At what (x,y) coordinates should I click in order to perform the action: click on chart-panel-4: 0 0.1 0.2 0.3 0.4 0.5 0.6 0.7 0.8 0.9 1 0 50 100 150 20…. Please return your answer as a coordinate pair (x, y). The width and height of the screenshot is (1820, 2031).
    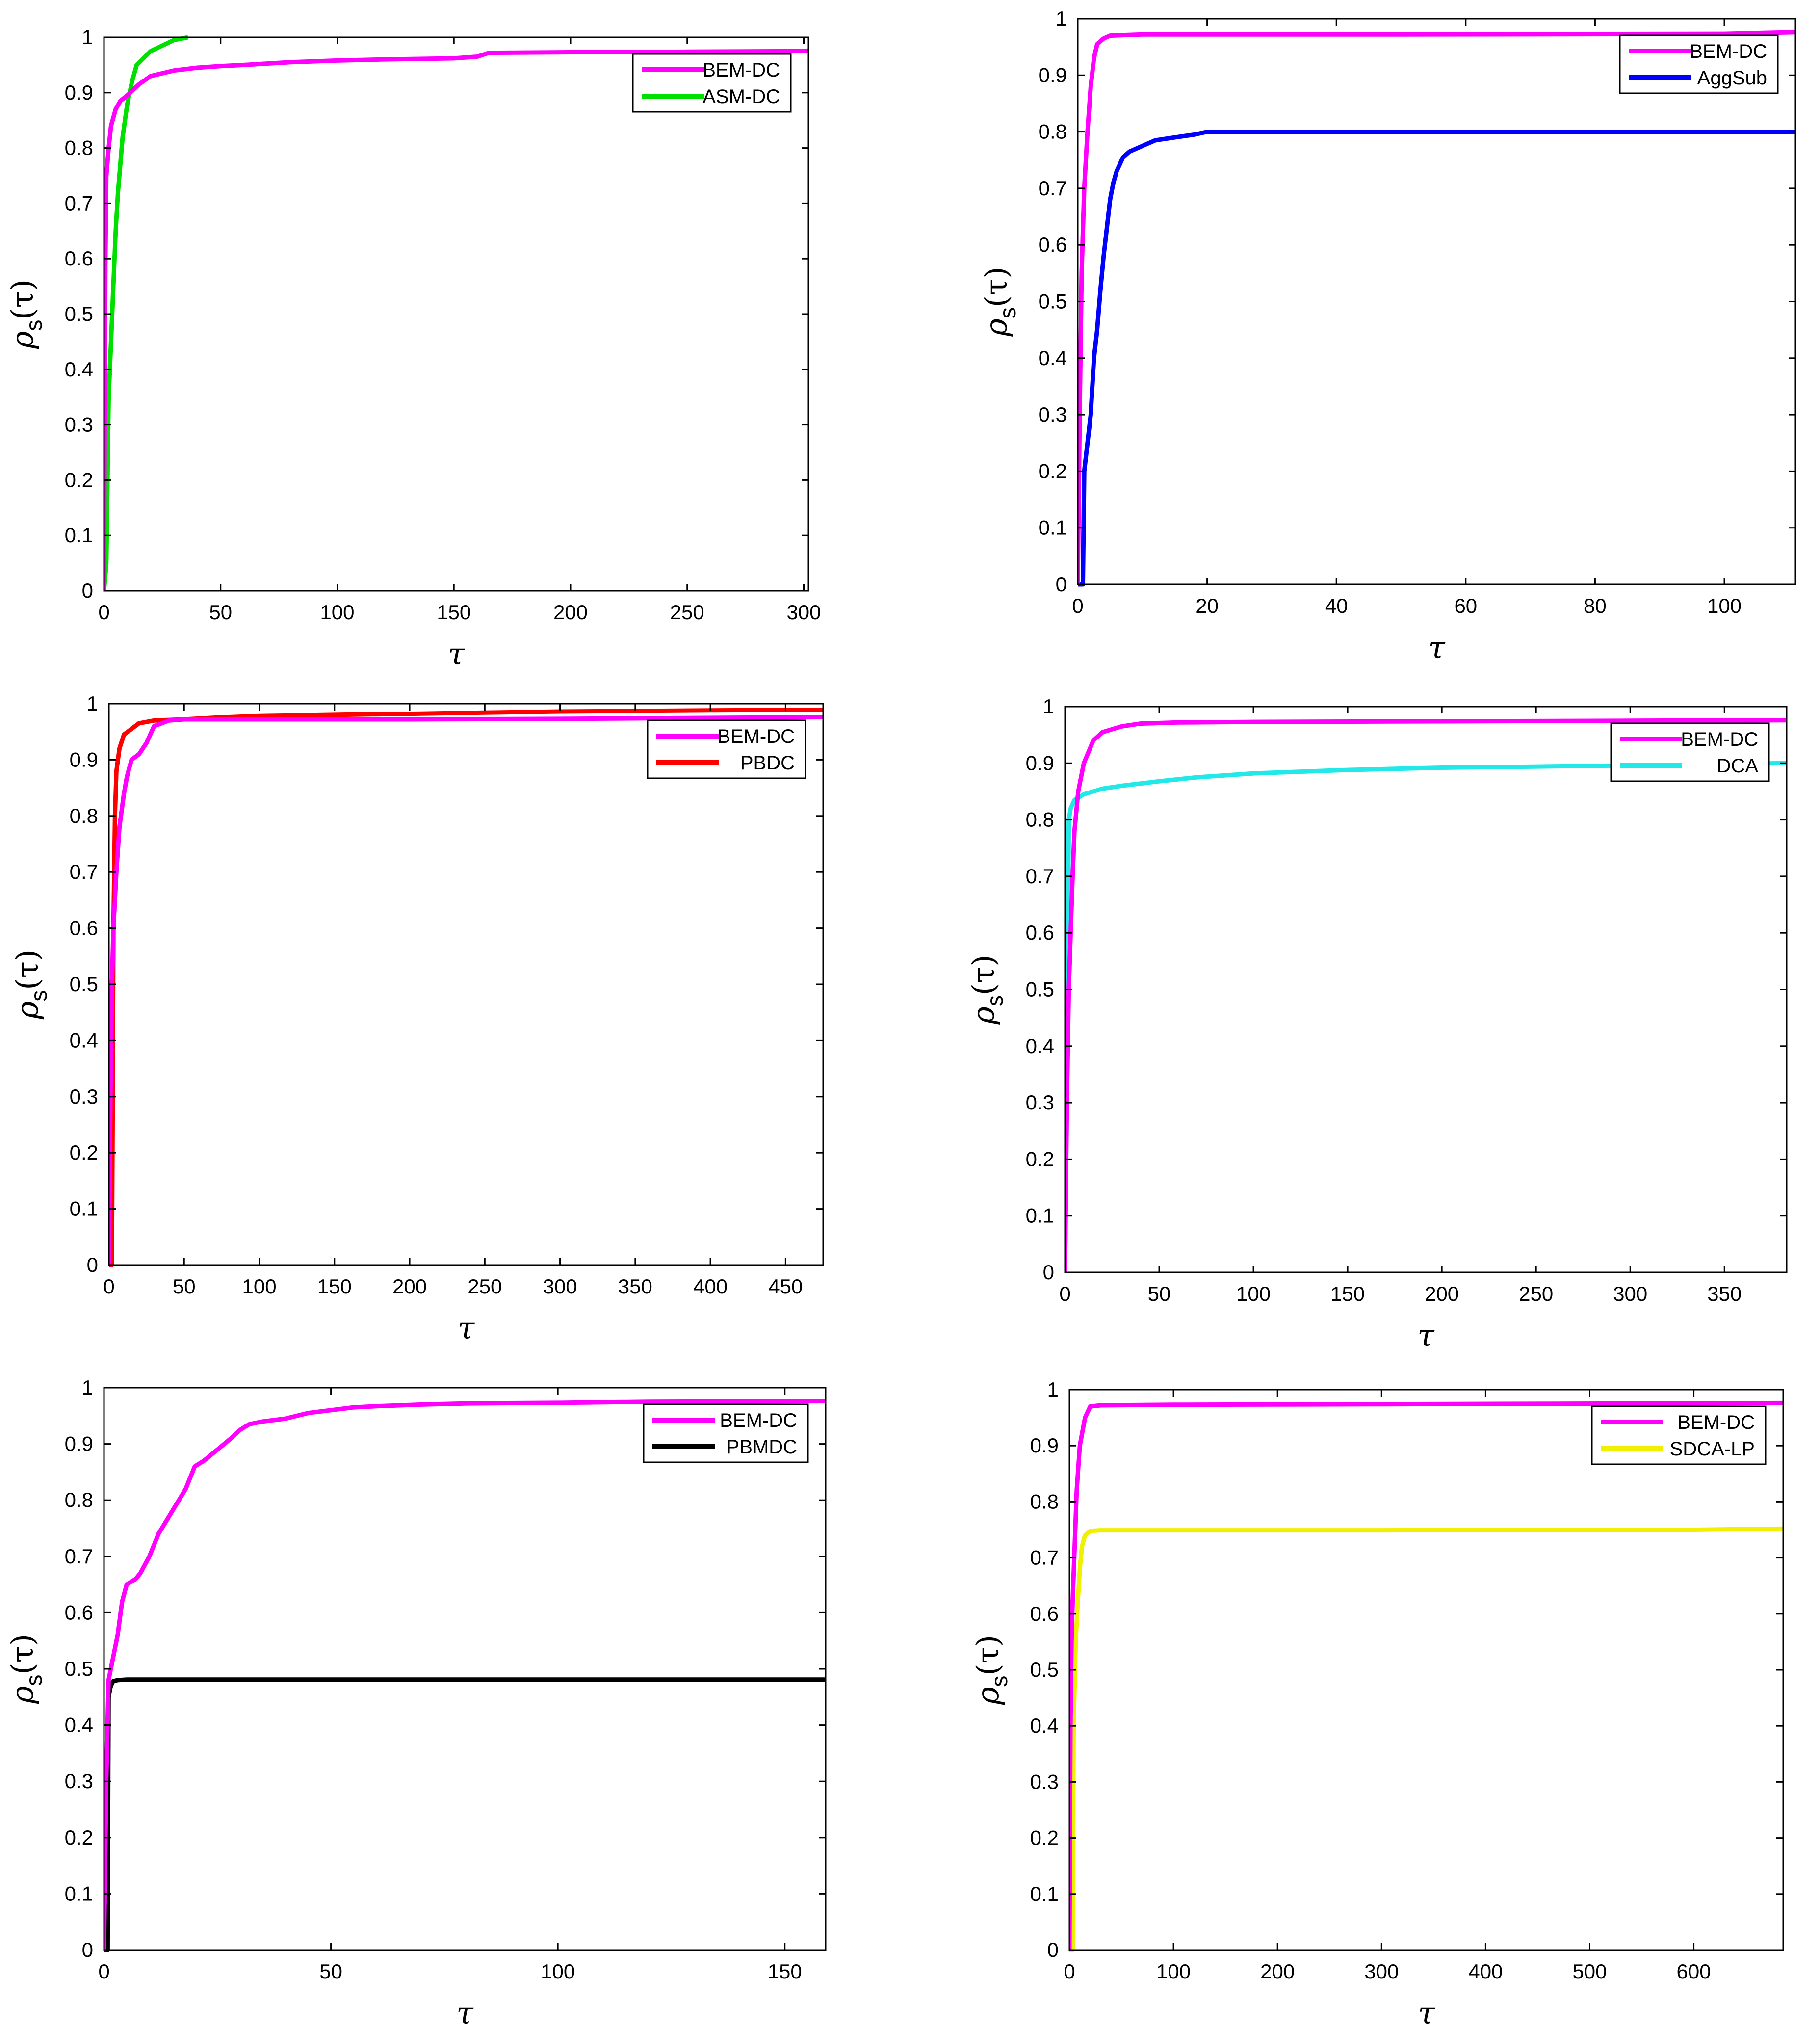
    Looking at the image, I should click on (1376, 1024).